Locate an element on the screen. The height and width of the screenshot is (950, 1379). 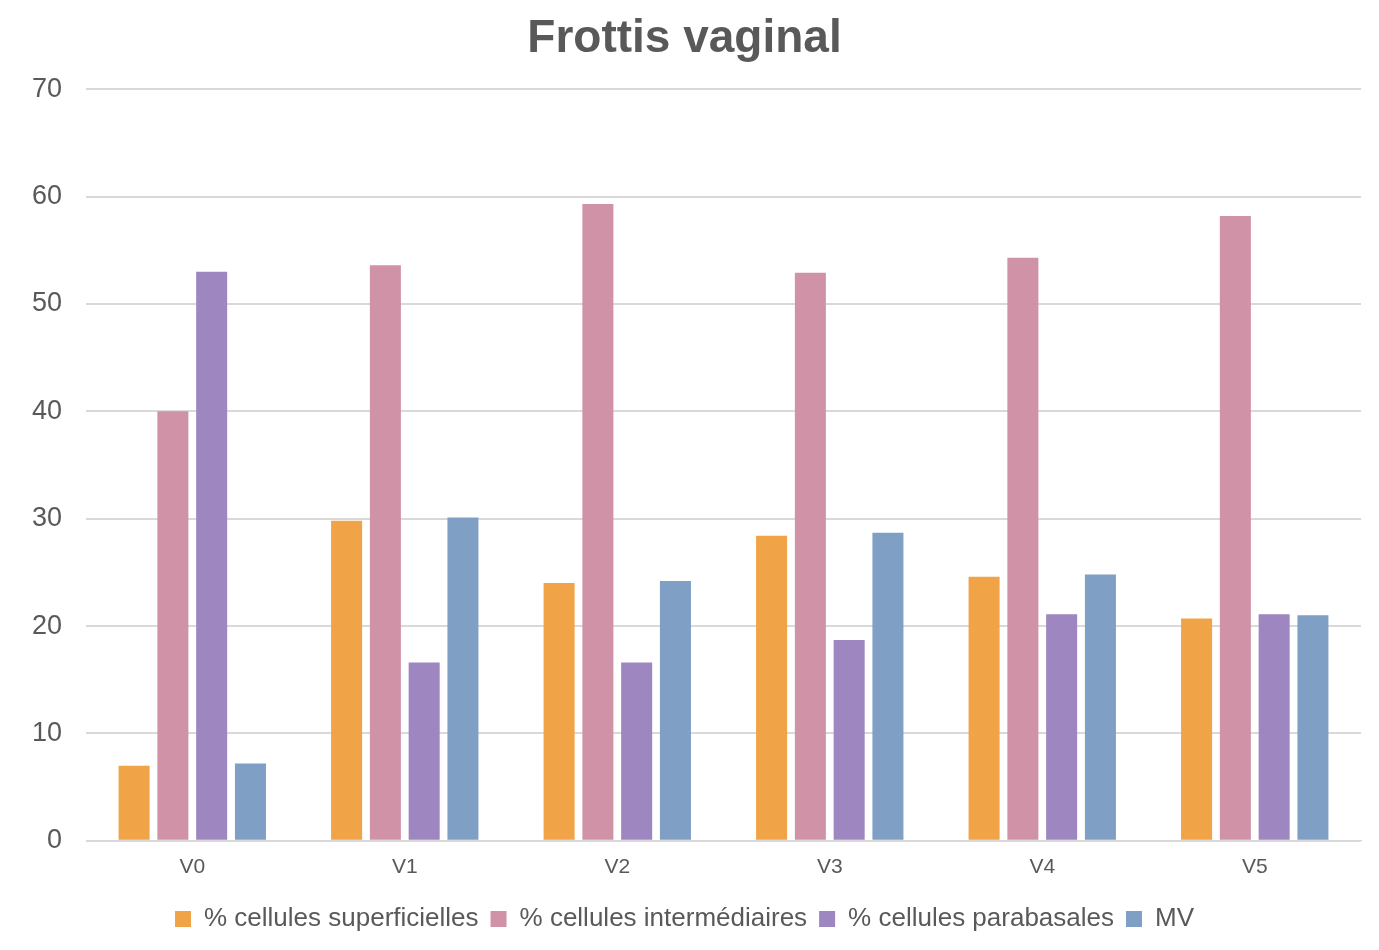
x-tick-label: V3 is located at coordinates (829, 866).